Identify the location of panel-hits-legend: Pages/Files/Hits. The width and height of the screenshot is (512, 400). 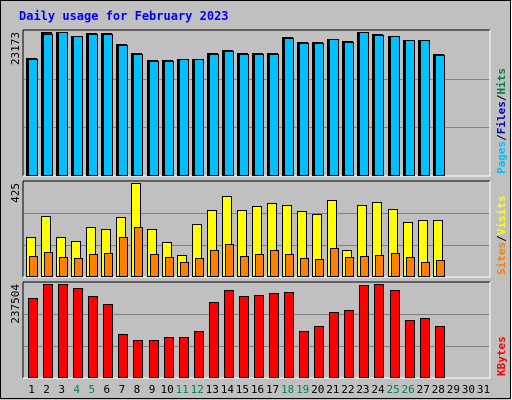
(501, 121).